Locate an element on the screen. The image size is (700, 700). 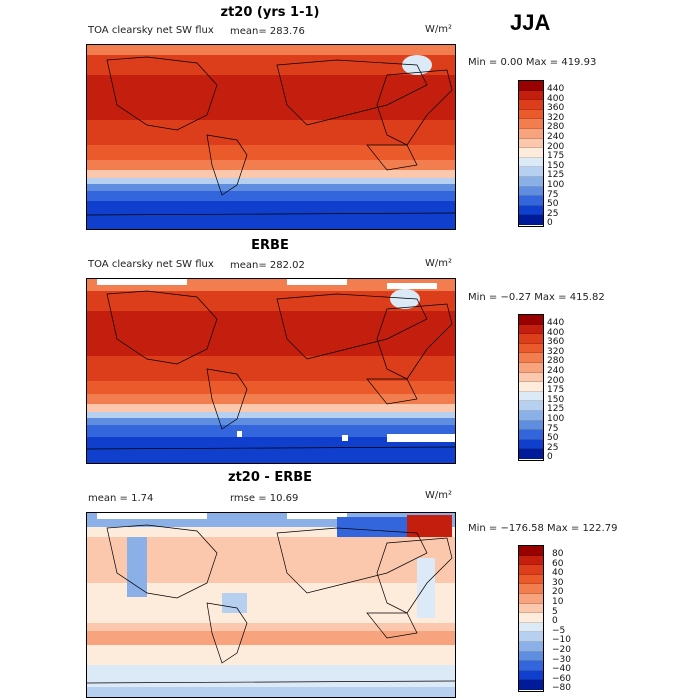
panel-2-colorbar-label: 150 is located at coordinates (556, 400).